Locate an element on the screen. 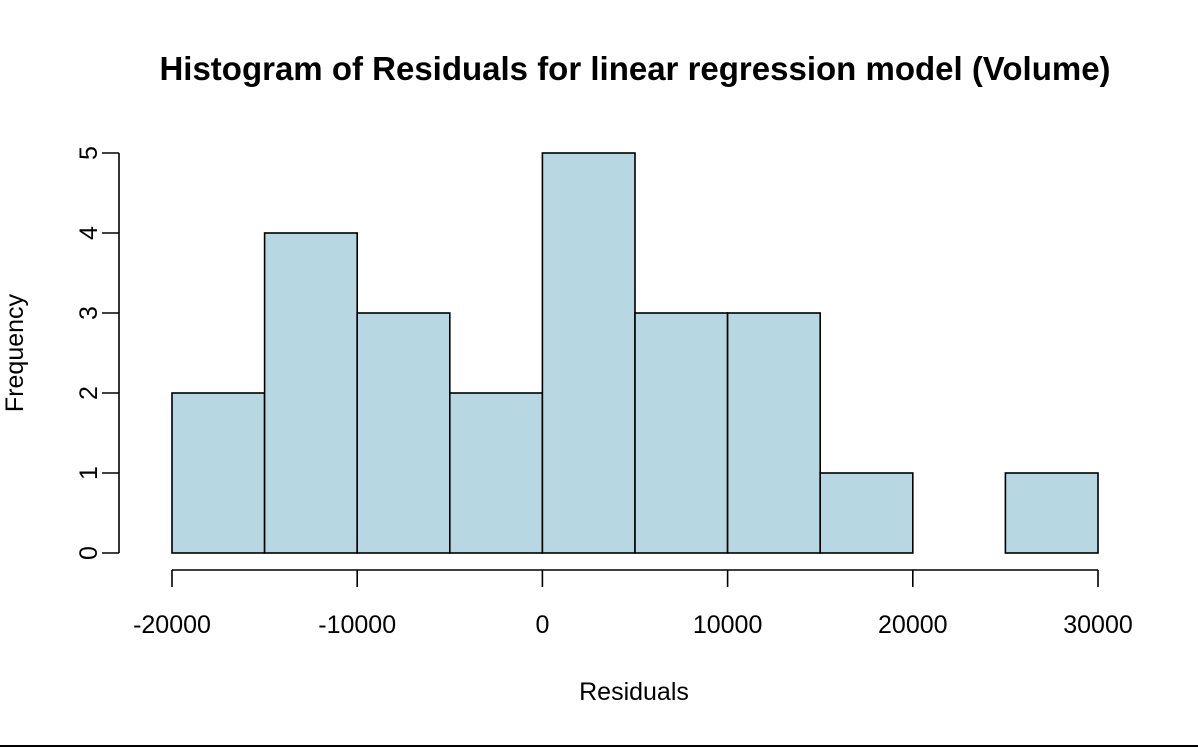 This screenshot has height=748, width=1198. x-tick-label: 30000 is located at coordinates (1098, 625).